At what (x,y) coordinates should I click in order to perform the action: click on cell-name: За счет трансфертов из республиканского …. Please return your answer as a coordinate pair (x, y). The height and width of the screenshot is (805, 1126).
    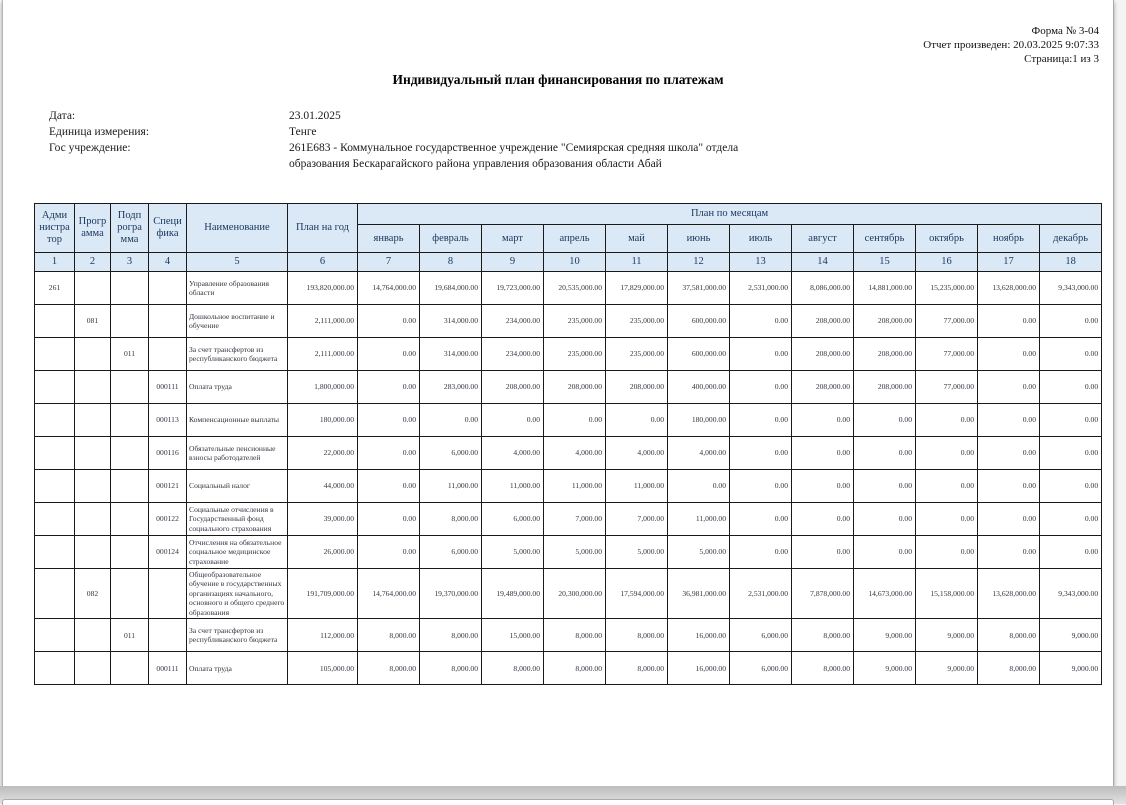
    Looking at the image, I should click on (237, 635).